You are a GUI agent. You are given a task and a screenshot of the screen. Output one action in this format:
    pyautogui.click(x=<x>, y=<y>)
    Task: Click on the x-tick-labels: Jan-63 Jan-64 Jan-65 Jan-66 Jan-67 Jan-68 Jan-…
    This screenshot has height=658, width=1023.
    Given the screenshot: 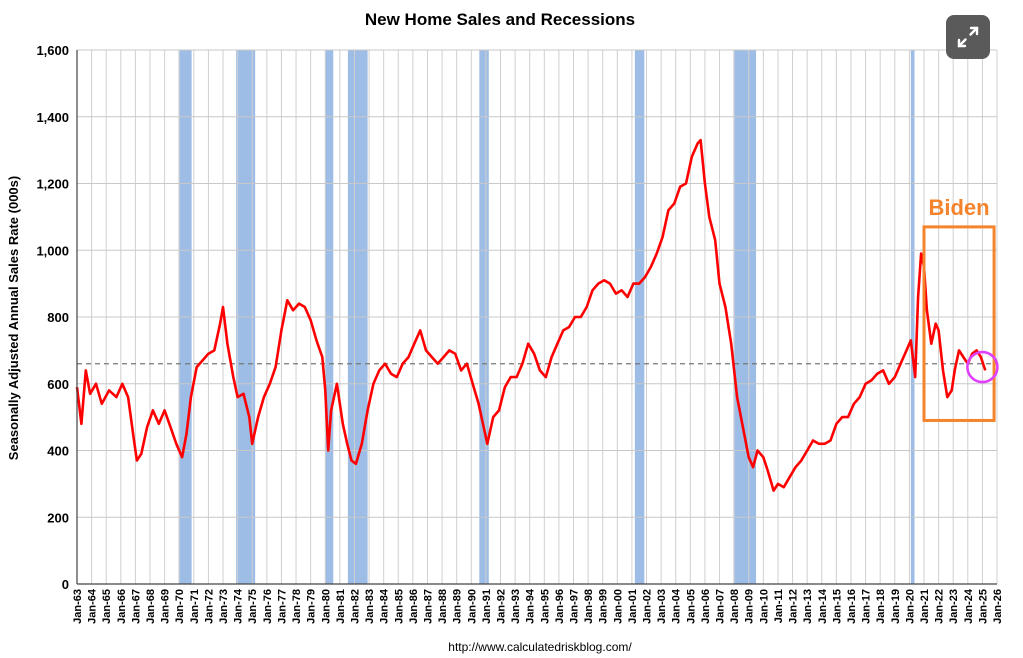 What is the action you would take?
    pyautogui.click(x=538, y=606)
    